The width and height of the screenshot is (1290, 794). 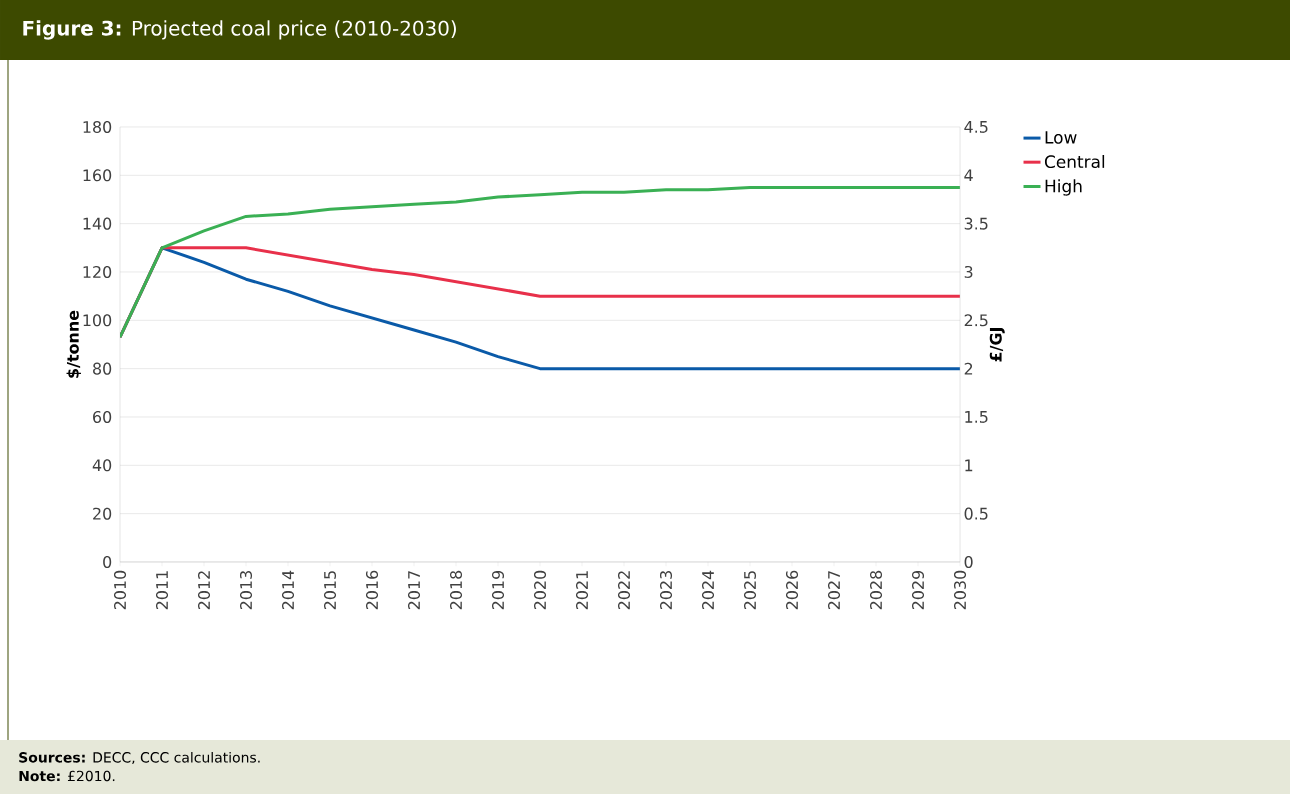 What do you see at coordinates (876, 590) in the screenshot?
I see `x-tick-label: 2028` at bounding box center [876, 590].